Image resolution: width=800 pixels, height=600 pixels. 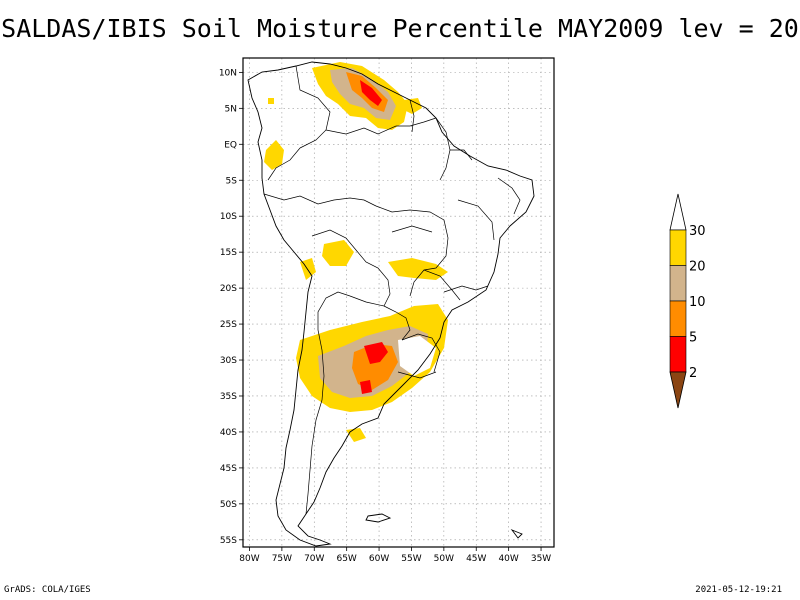 I want to click on footer-left-credit: GrADS: COLA/IGES, so click(x=47, y=590).